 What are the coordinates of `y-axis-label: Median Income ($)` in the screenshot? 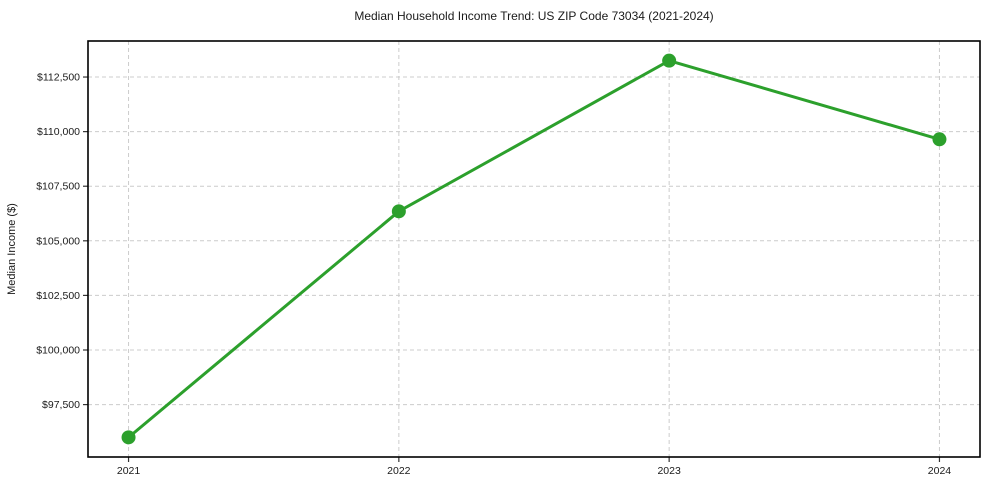 It's located at (12, 249).